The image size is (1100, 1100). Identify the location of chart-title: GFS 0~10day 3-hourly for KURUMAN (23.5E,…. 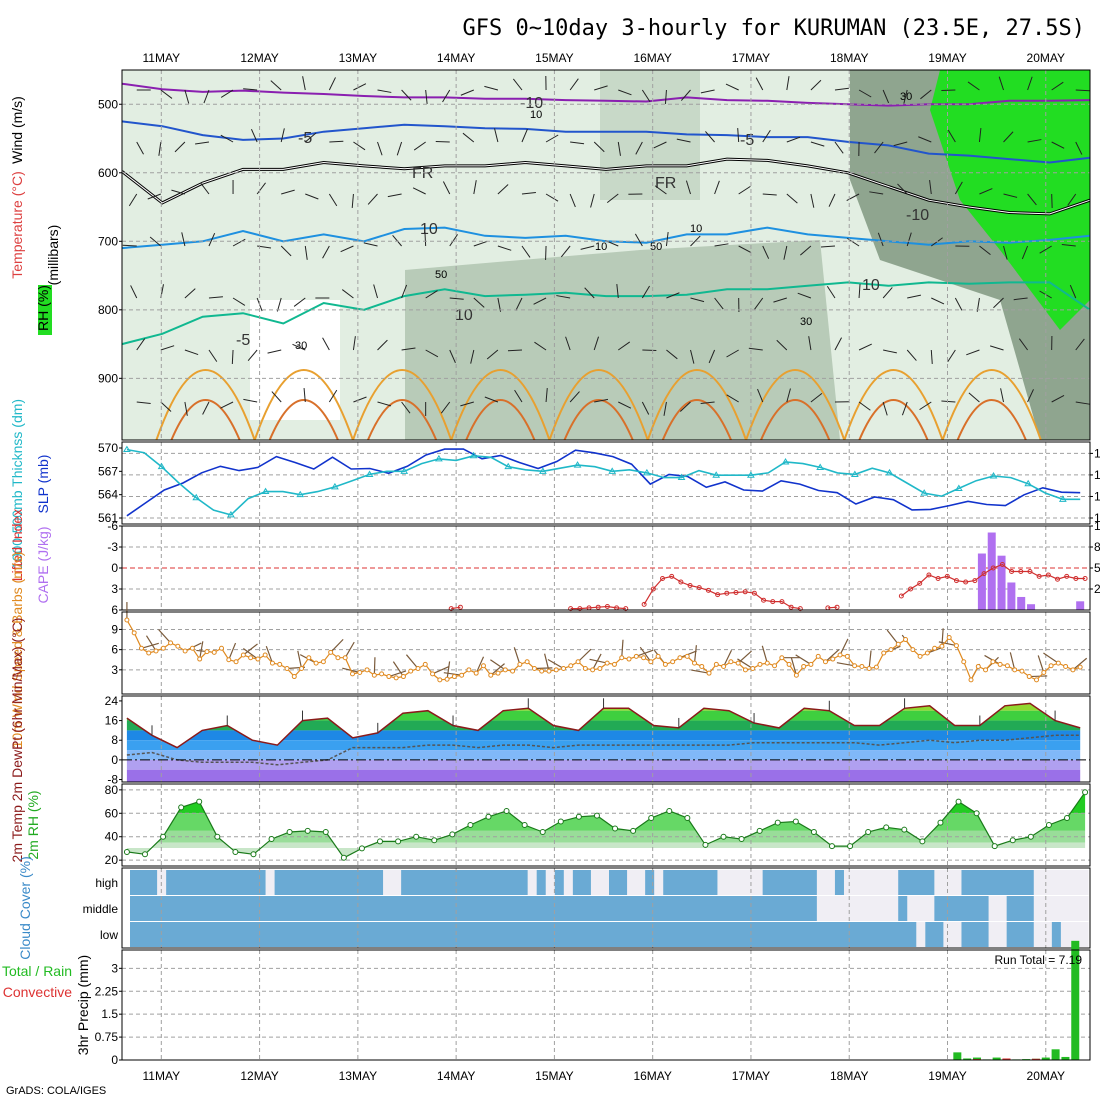
(773, 28).